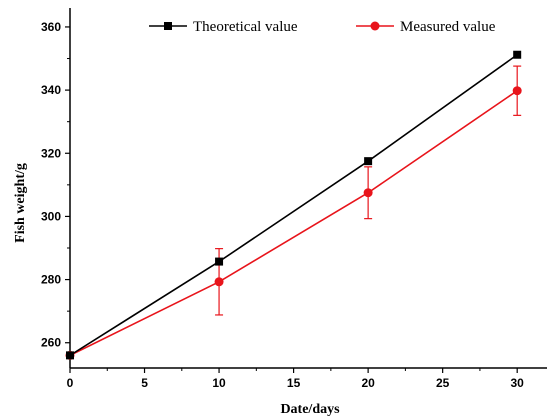  What do you see at coordinates (51, 343) in the screenshot?
I see `y-tick-label: 260` at bounding box center [51, 343].